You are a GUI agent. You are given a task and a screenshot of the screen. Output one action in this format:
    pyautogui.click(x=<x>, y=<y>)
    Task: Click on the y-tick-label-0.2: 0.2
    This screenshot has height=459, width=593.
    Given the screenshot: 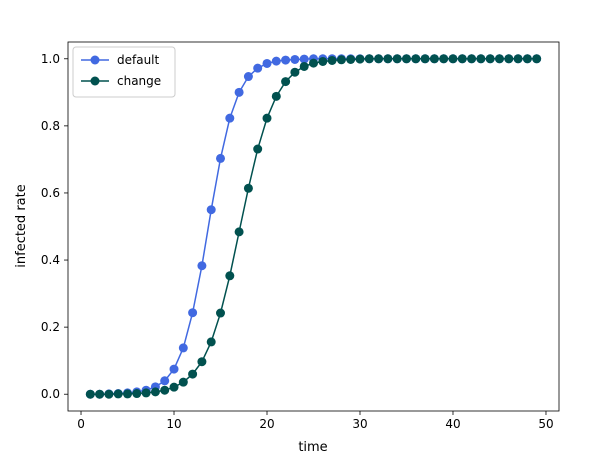 What is the action you would take?
    pyautogui.click(x=50, y=327)
    